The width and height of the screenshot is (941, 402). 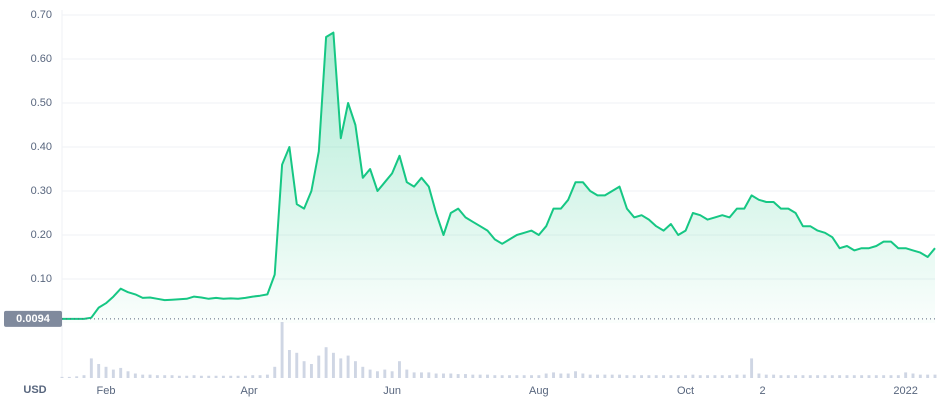 I want to click on y-tick-label: 0.60, so click(x=41, y=59).